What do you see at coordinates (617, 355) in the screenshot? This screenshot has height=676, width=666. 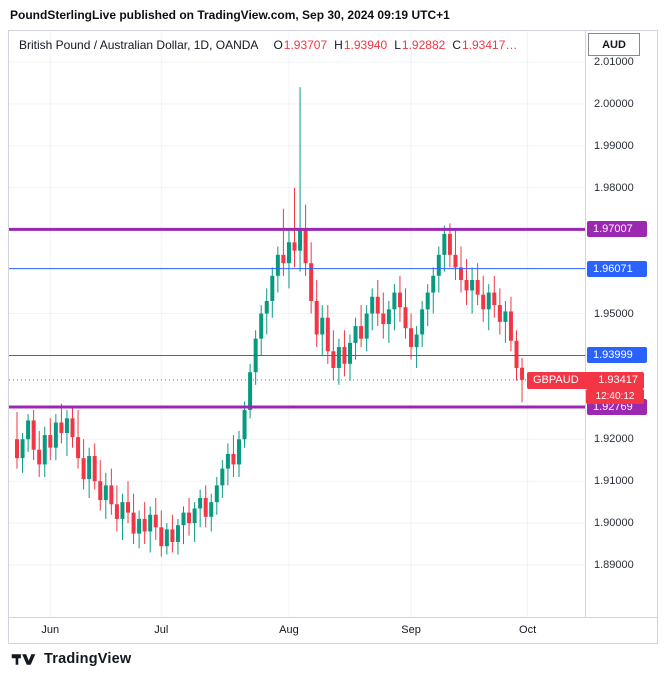 I see `level-price-label: 1.93999` at bounding box center [617, 355].